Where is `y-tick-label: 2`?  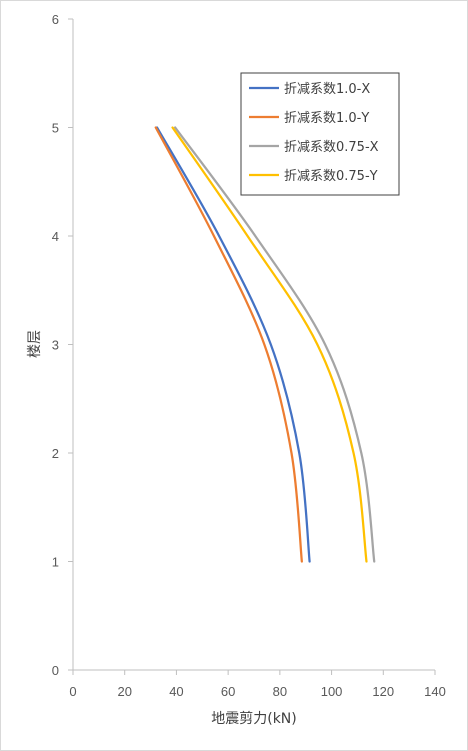 y-tick-label: 2 is located at coordinates (55, 453).